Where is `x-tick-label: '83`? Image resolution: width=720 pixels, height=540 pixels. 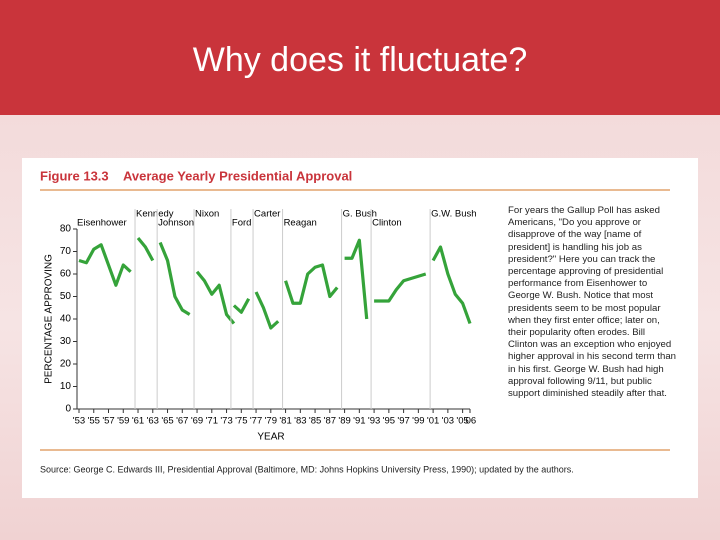 x-tick-label: '83 is located at coordinates (300, 421).